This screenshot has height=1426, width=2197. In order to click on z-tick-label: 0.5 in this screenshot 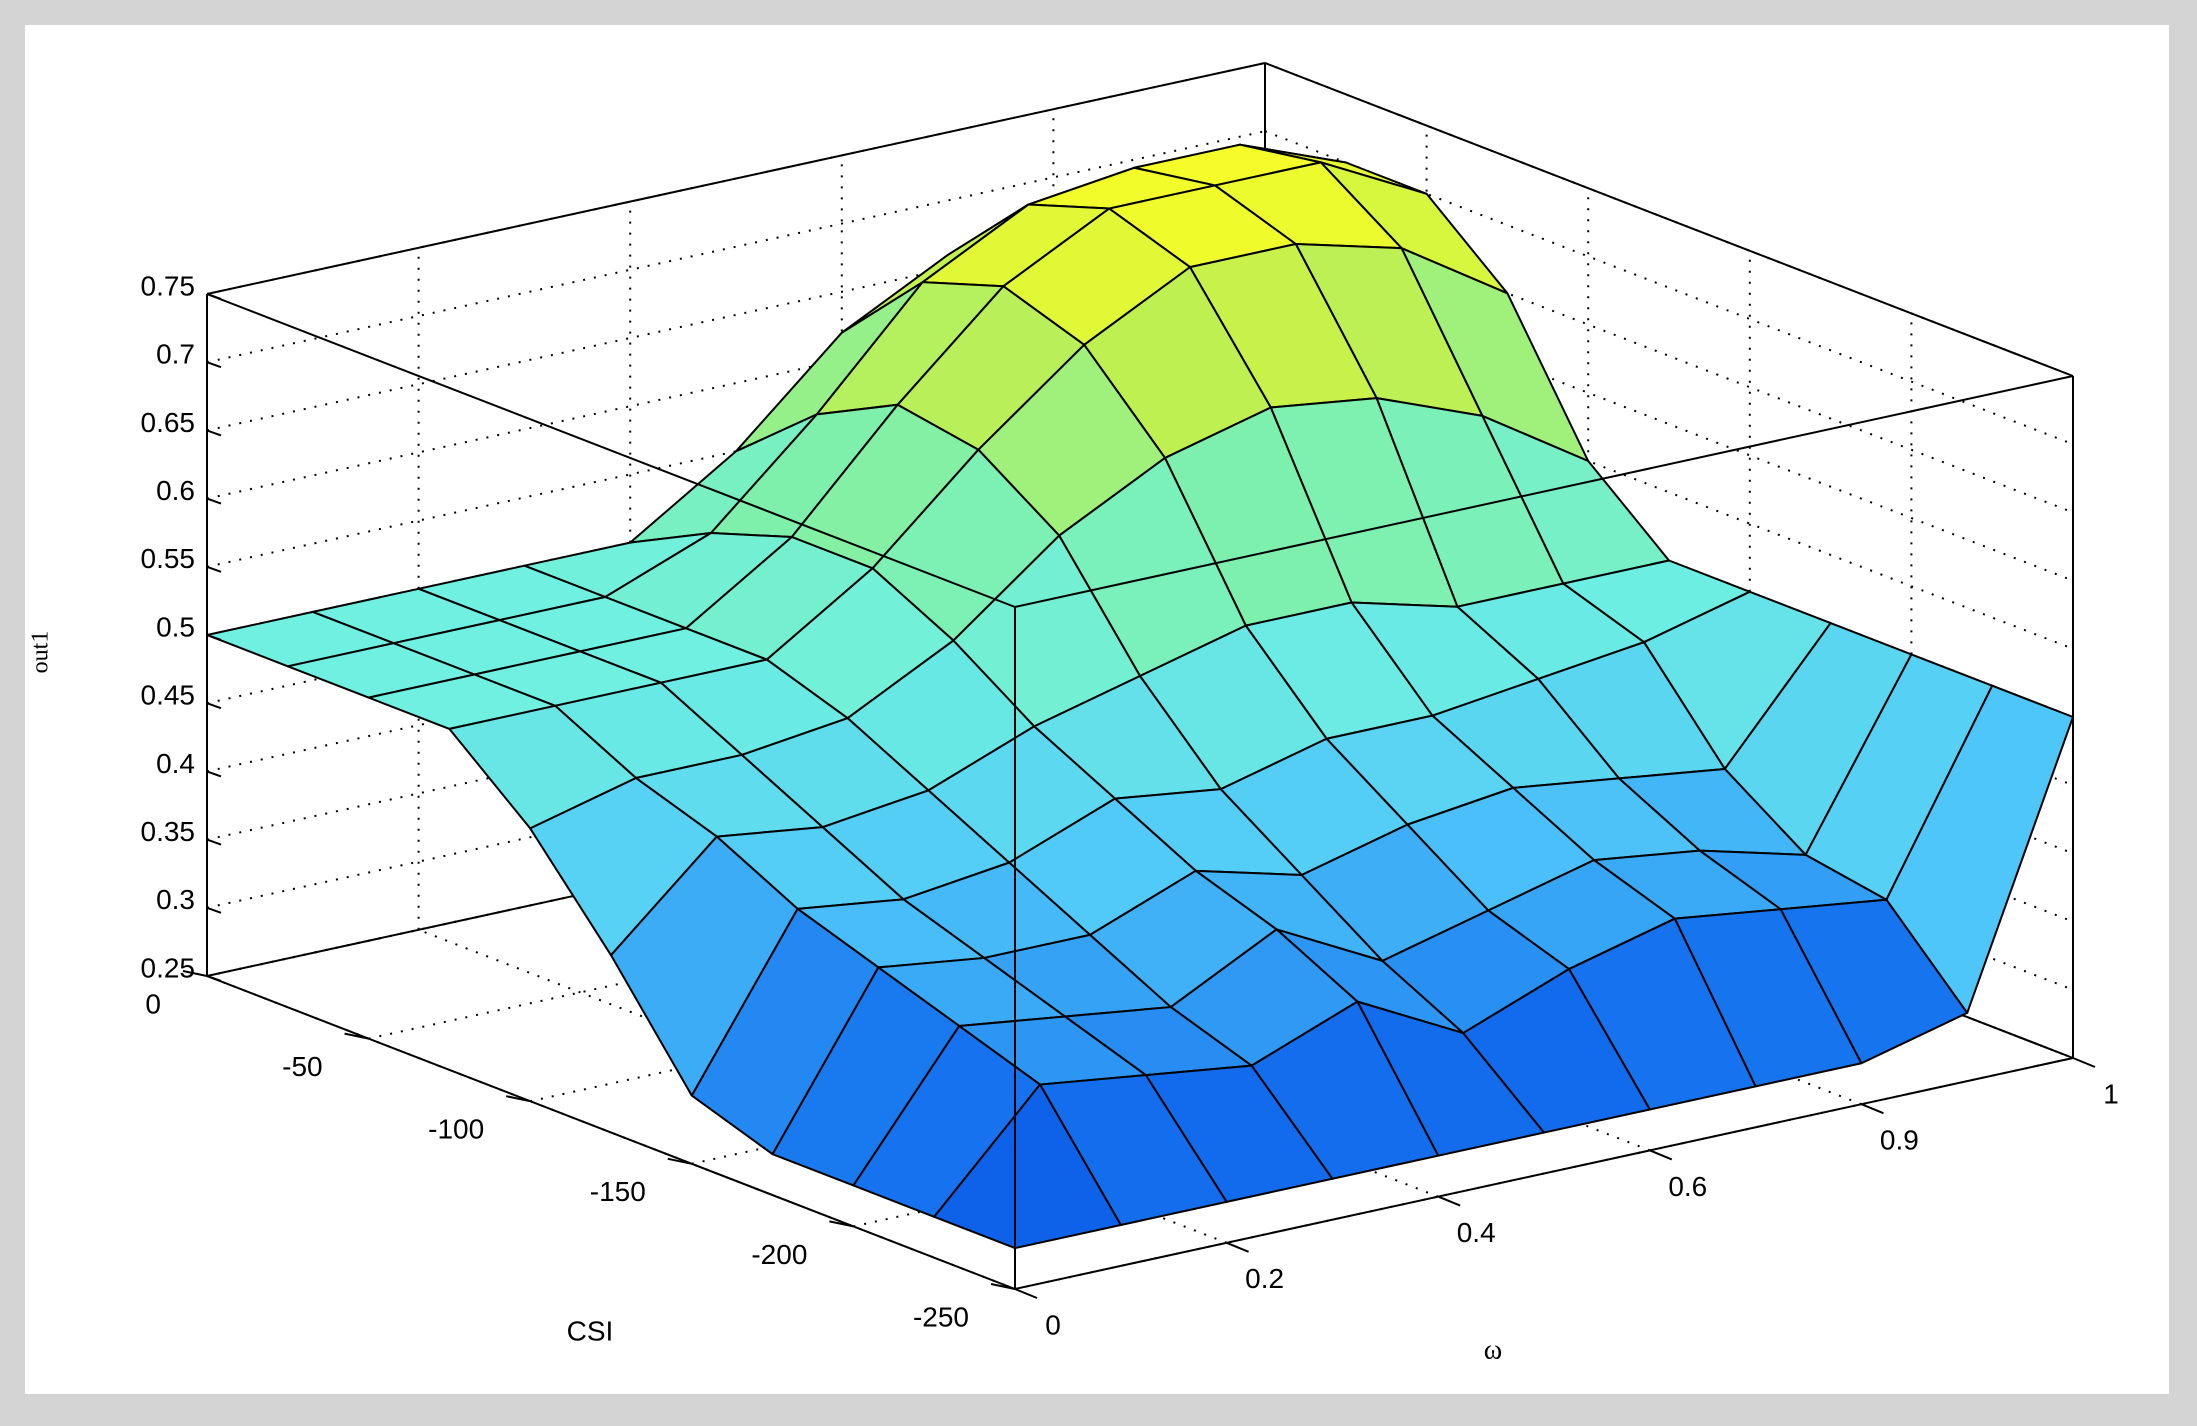, I will do `click(175, 626)`.